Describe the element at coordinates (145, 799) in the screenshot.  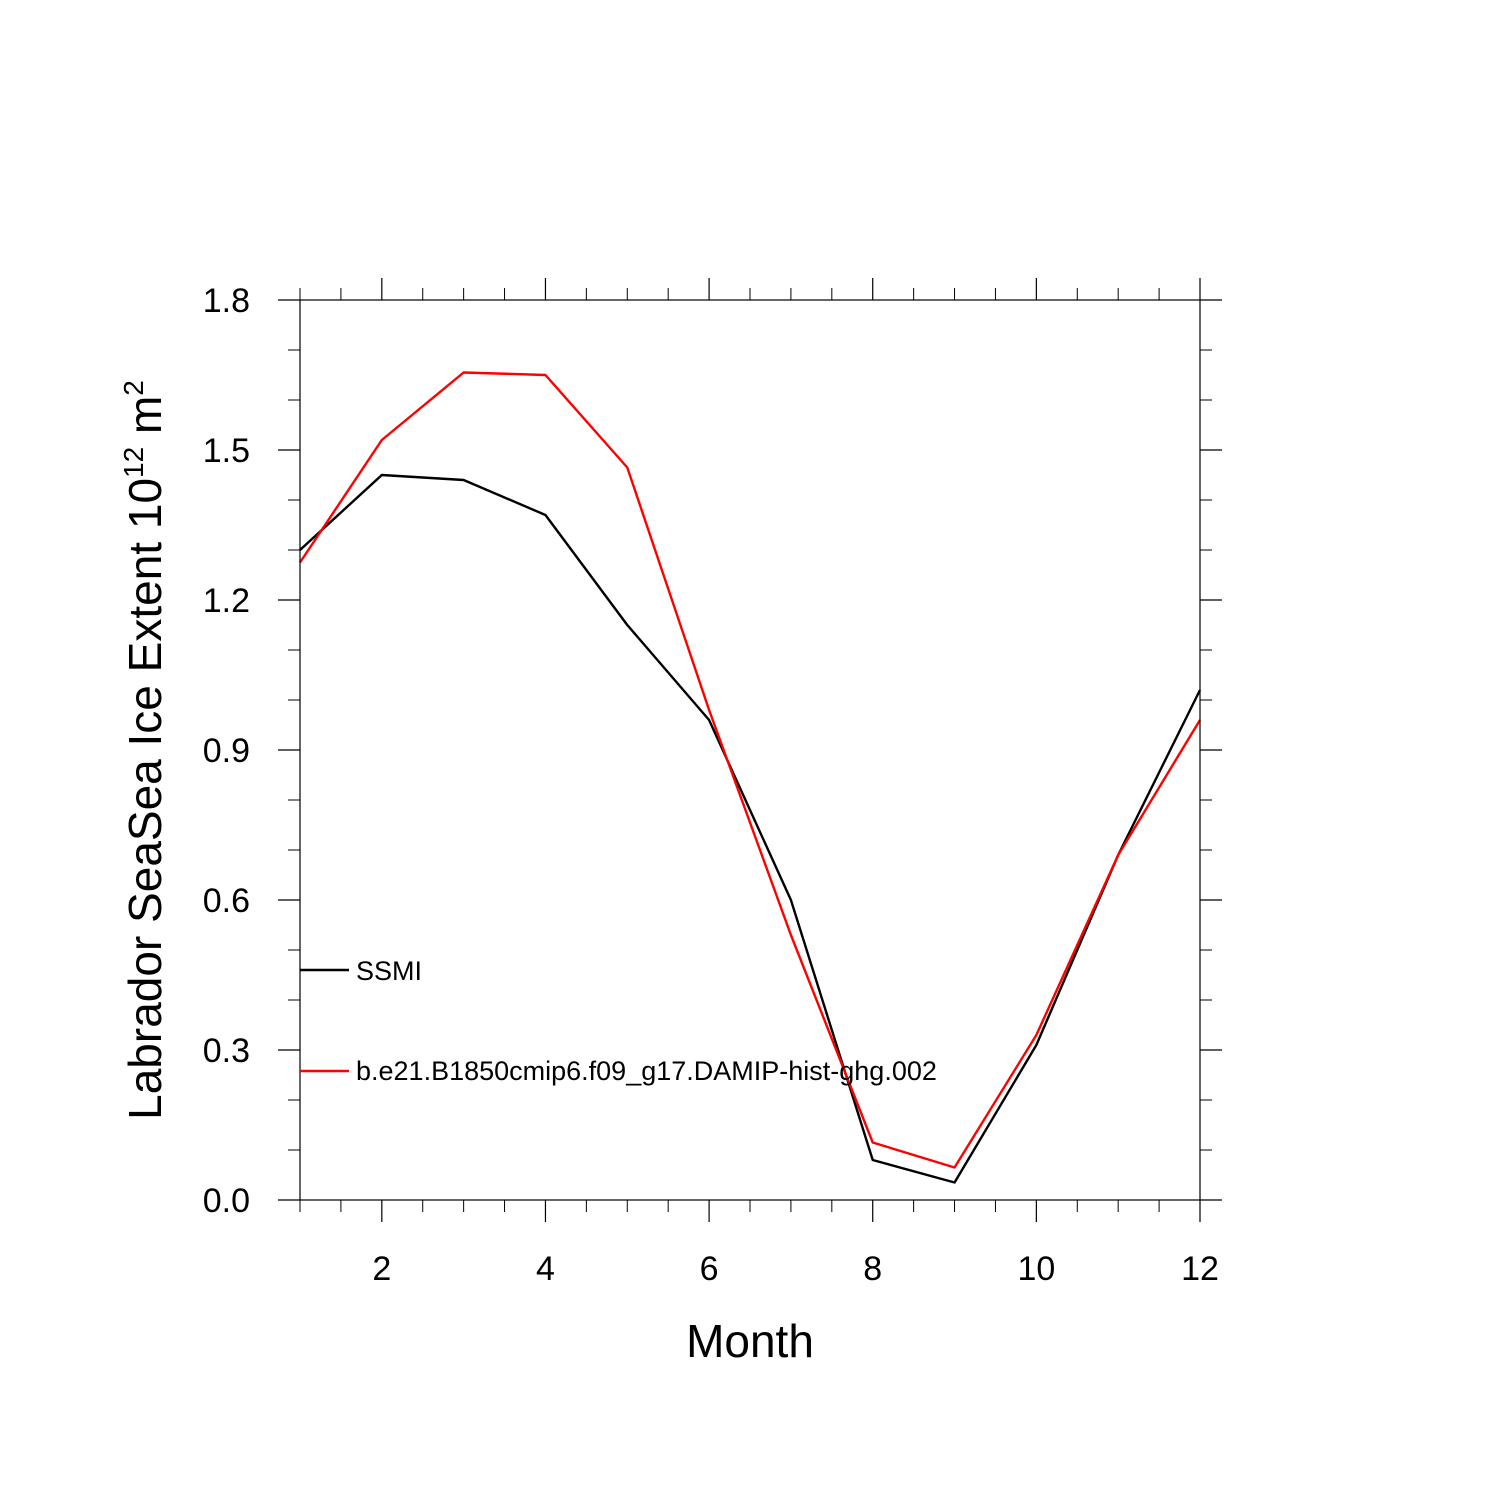
I see `y-axis-title-main: Labrador SeaSea Ice Extent 10` at that location.